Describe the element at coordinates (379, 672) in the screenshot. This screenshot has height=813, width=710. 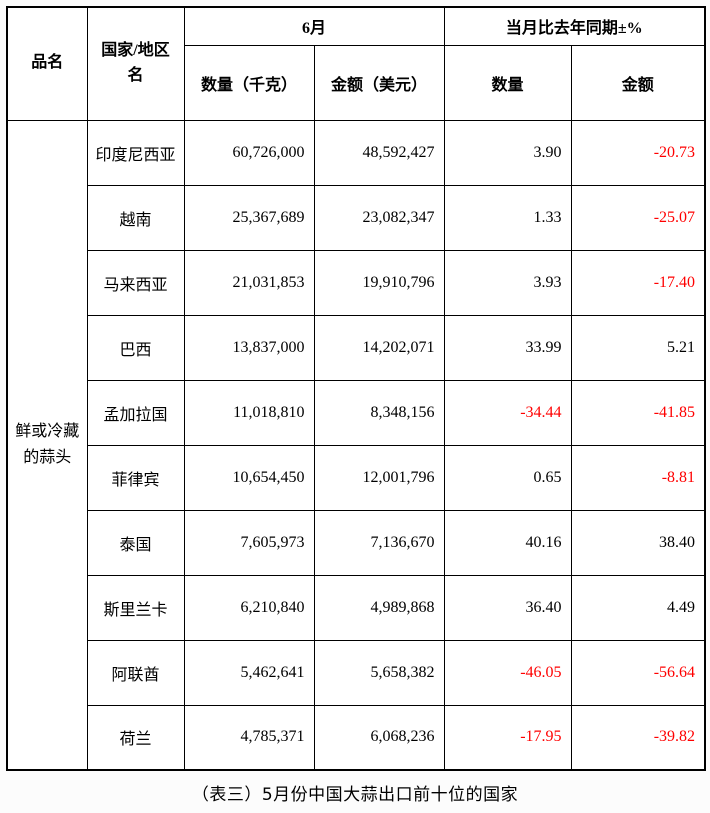
I see `amount-cell: 5,658,382` at that location.